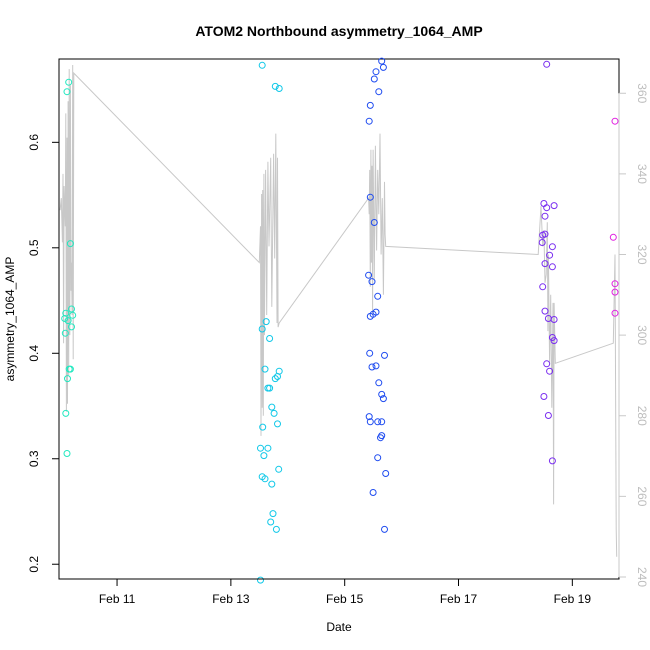 This screenshot has height=650, width=650. Describe the element at coordinates (642, 416) in the screenshot. I see `y2-tick-label-2: 280` at that location.